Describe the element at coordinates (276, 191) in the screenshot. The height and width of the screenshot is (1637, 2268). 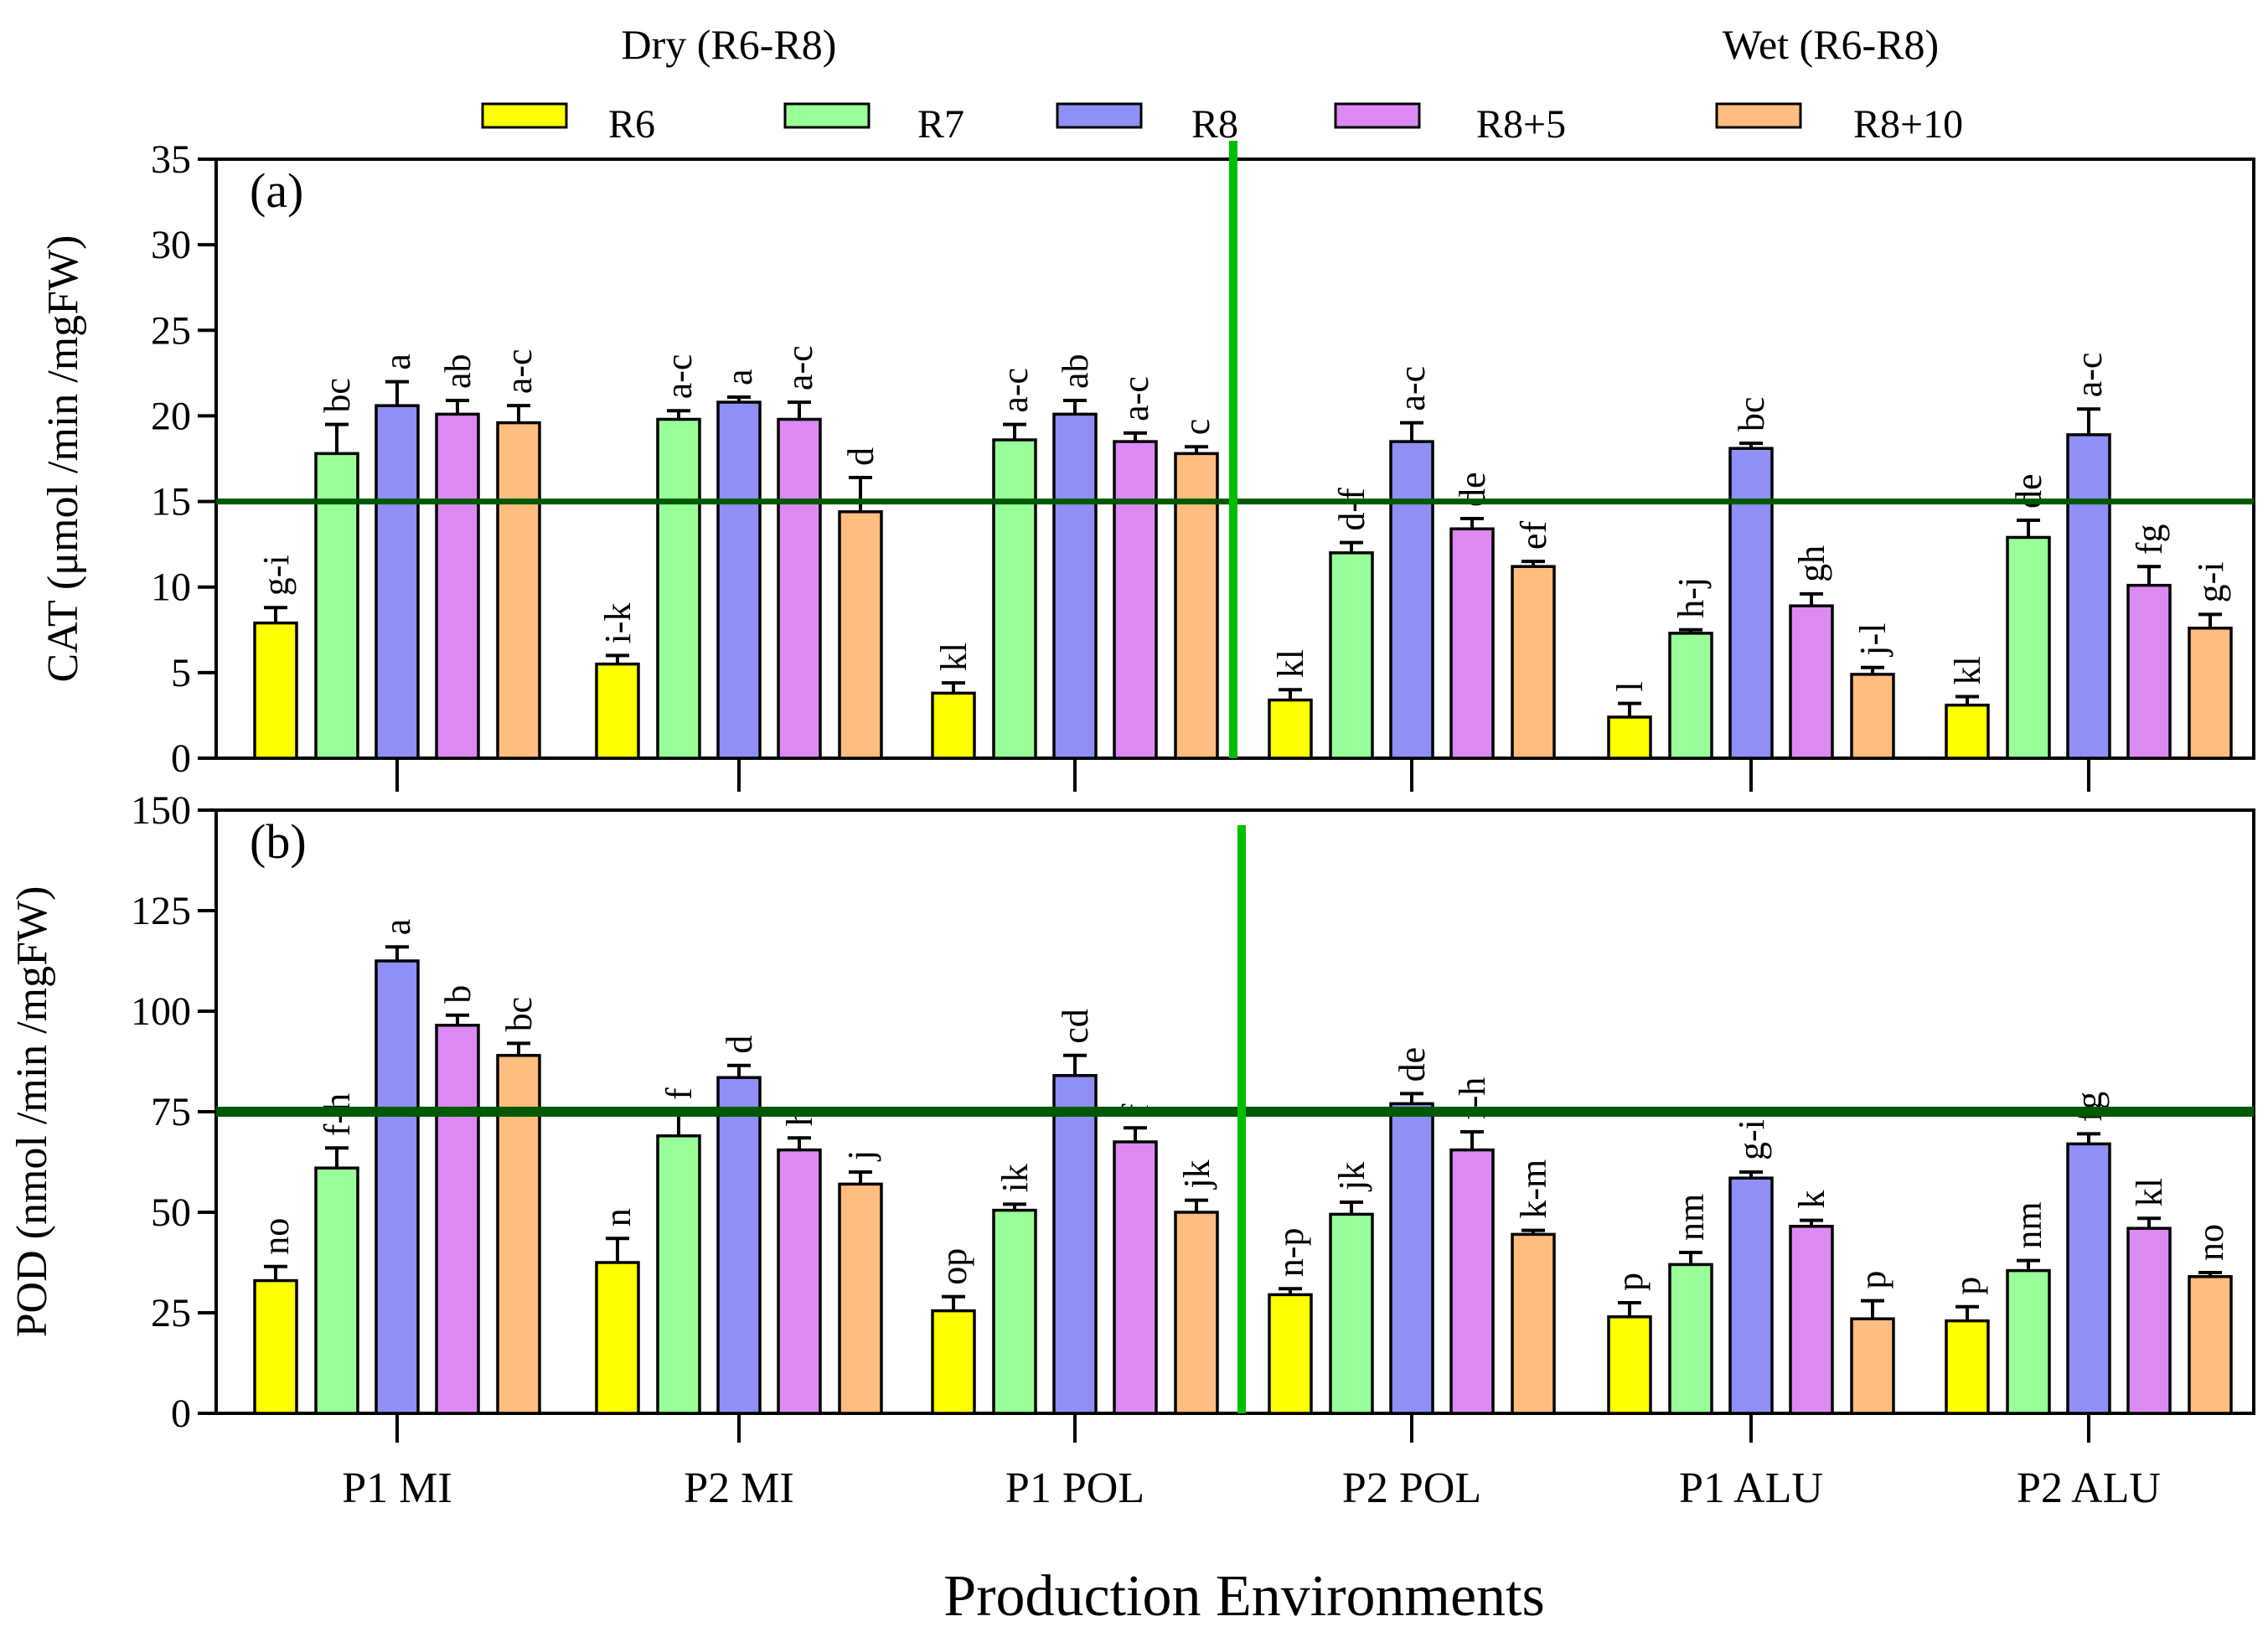
I see `panel-label-cat: (a)` at that location.